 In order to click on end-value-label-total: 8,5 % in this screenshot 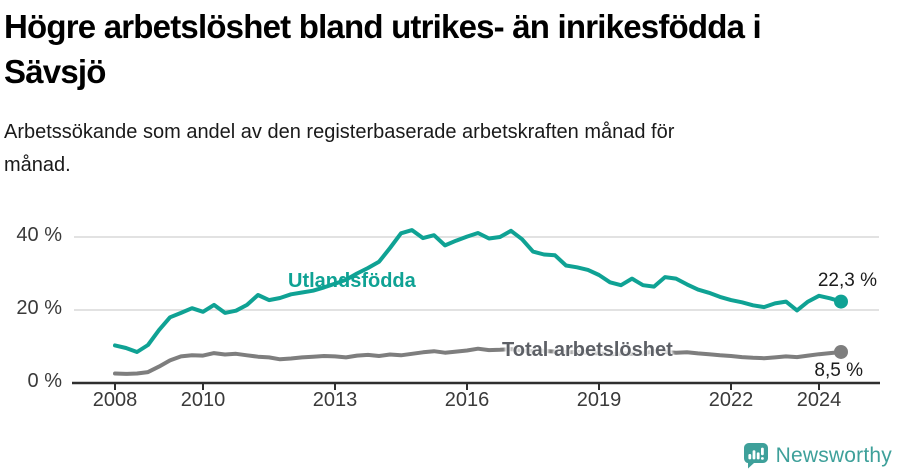, I will do `click(838, 370)`.